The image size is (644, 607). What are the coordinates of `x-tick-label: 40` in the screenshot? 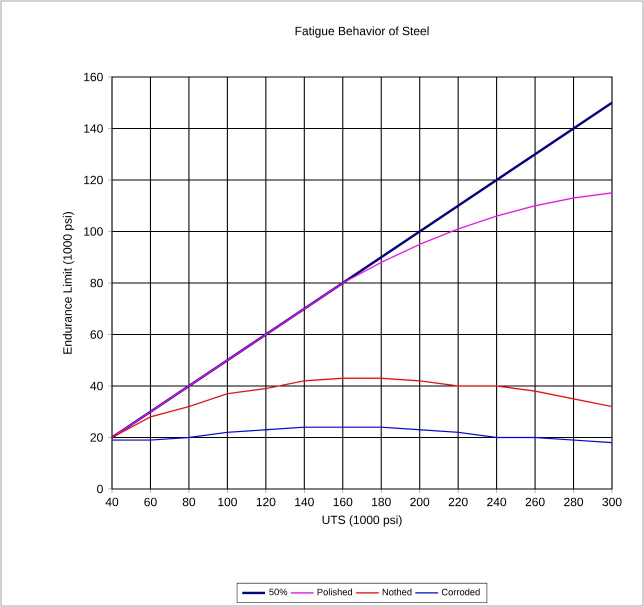 It's located at (112, 502).